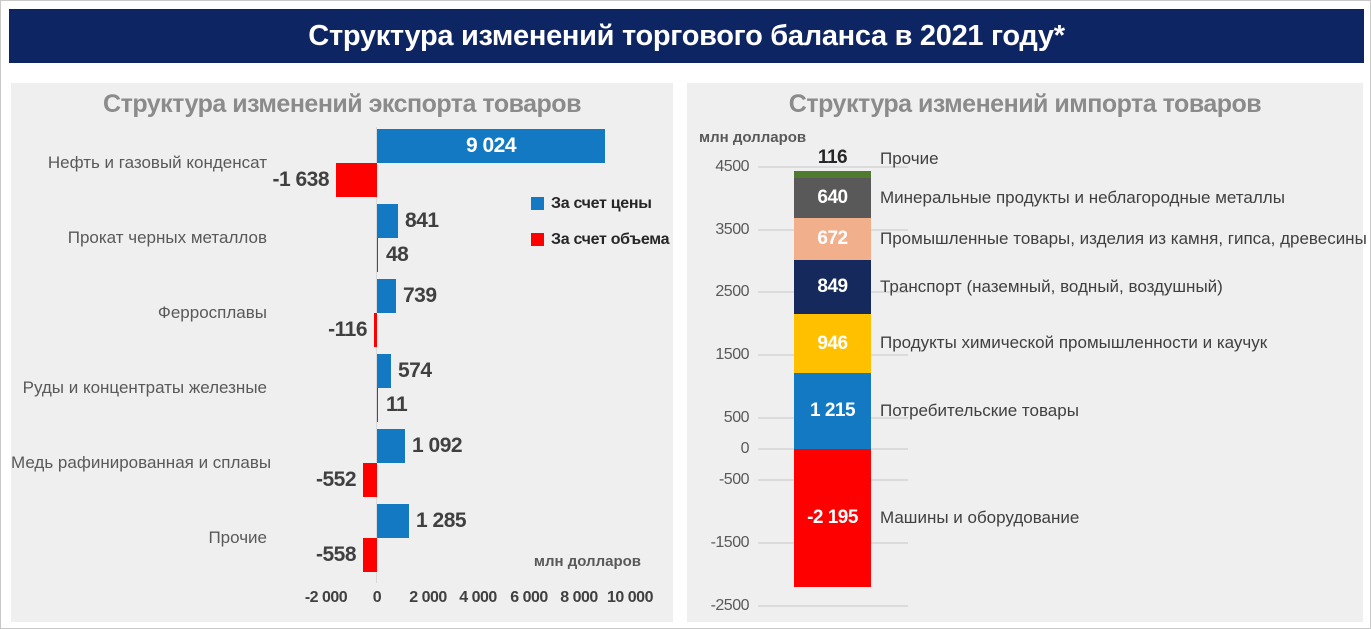 The height and width of the screenshot is (629, 1371). Describe the element at coordinates (342, 104) in the screenshot. I see `export-chart-title: Структура изменений экспорта товаров` at that location.